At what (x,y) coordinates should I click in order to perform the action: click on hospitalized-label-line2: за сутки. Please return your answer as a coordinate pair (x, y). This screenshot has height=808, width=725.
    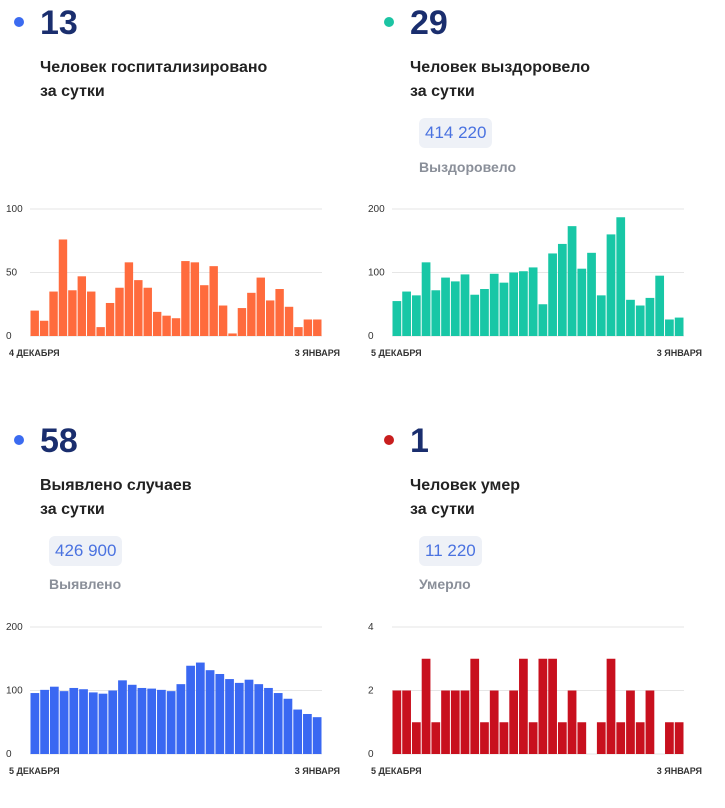
    Looking at the image, I should click on (72, 91).